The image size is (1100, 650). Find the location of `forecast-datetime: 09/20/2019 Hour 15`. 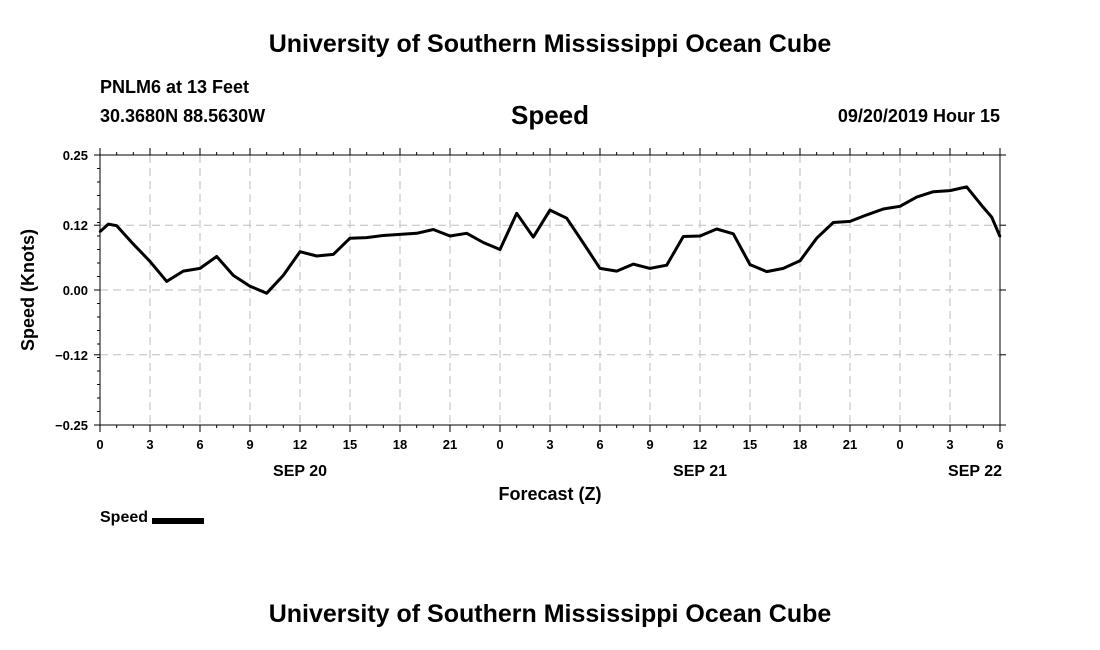

forecast-datetime: 09/20/2019 Hour 15 is located at coordinates (918, 116).